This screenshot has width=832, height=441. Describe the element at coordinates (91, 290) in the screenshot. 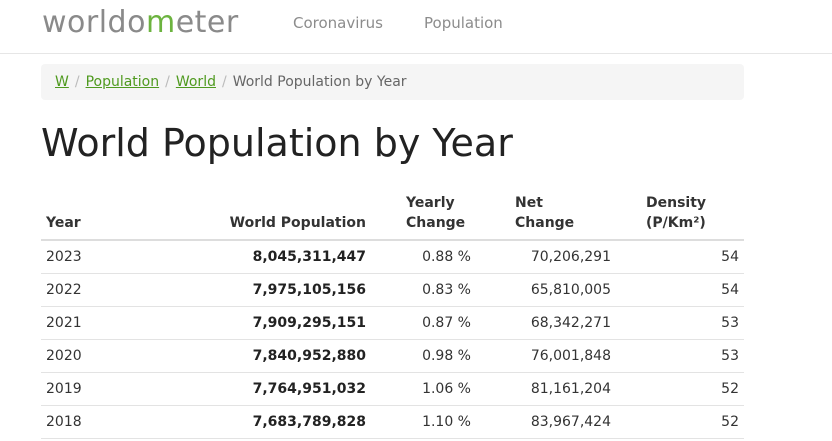

I see `cell-year: 2022` at that location.